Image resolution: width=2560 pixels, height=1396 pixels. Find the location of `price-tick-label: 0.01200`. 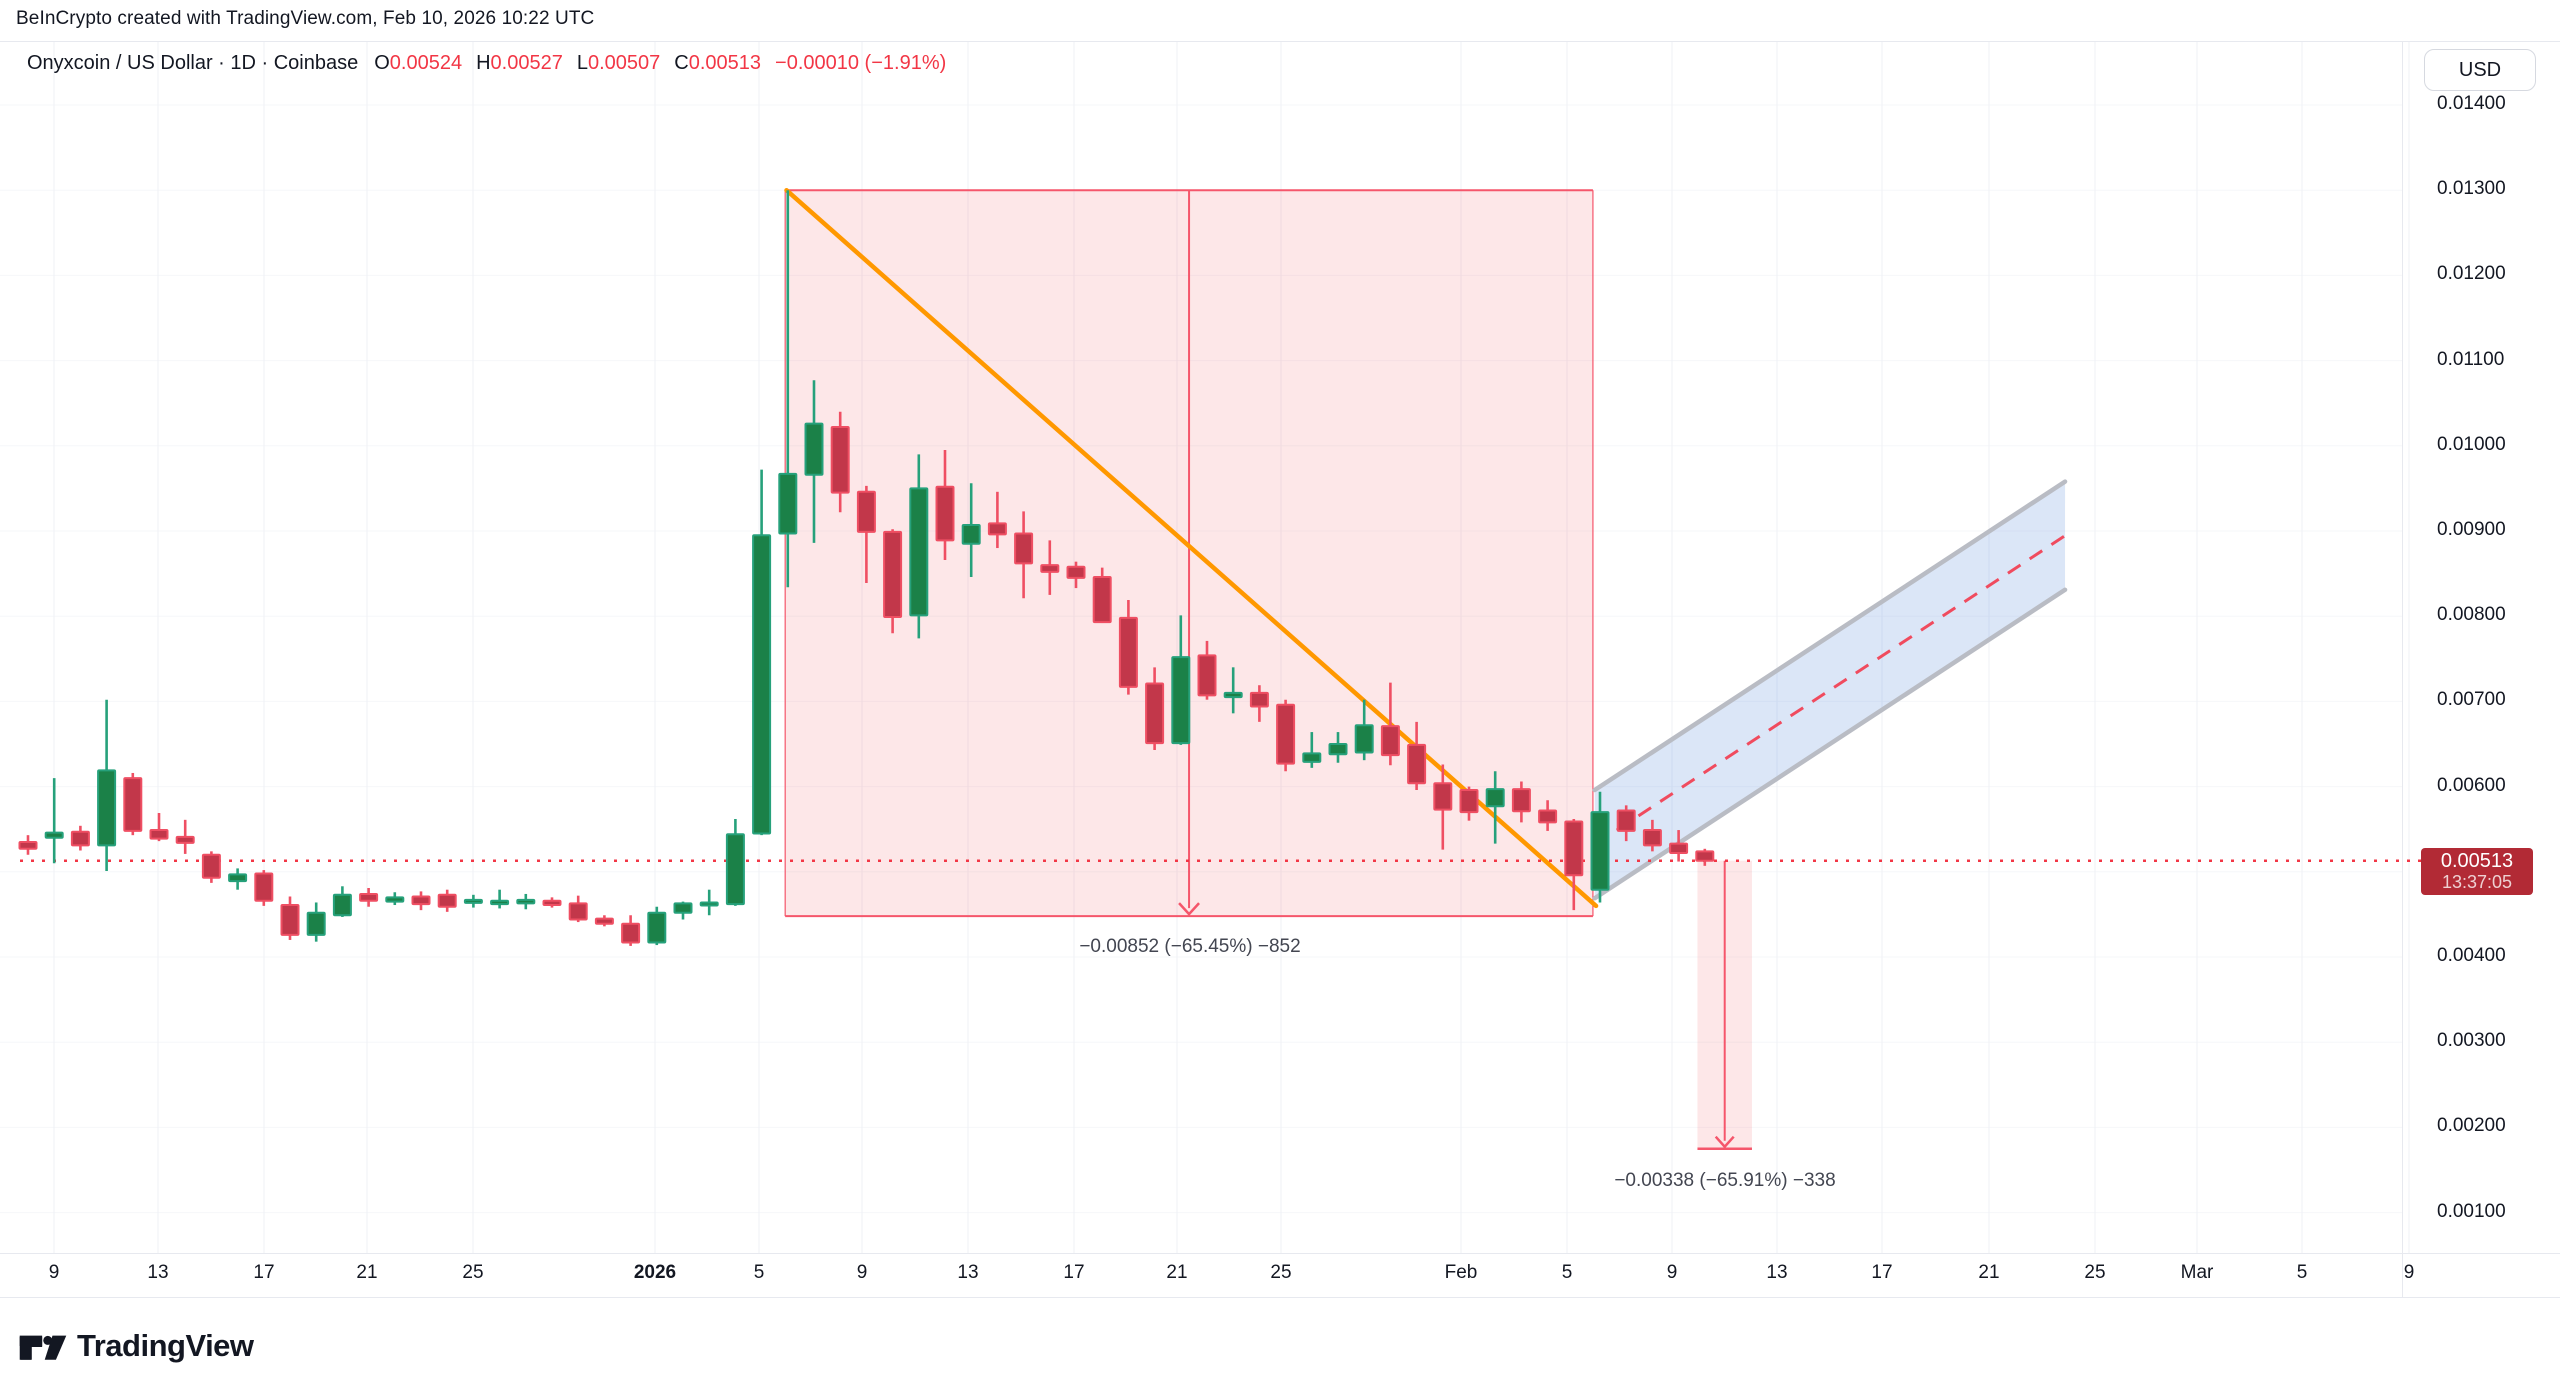

price-tick-label: 0.01200 is located at coordinates (2471, 274).